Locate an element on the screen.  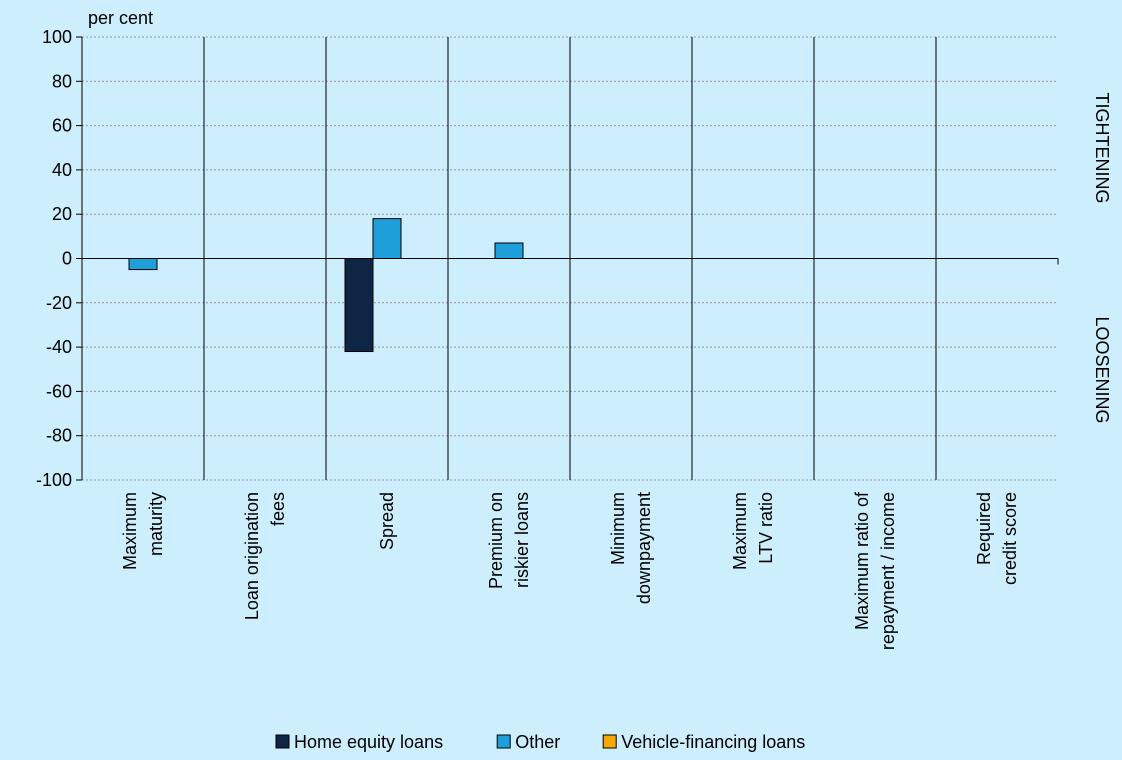
y-tick-label: -100 is located at coordinates (54, 480).